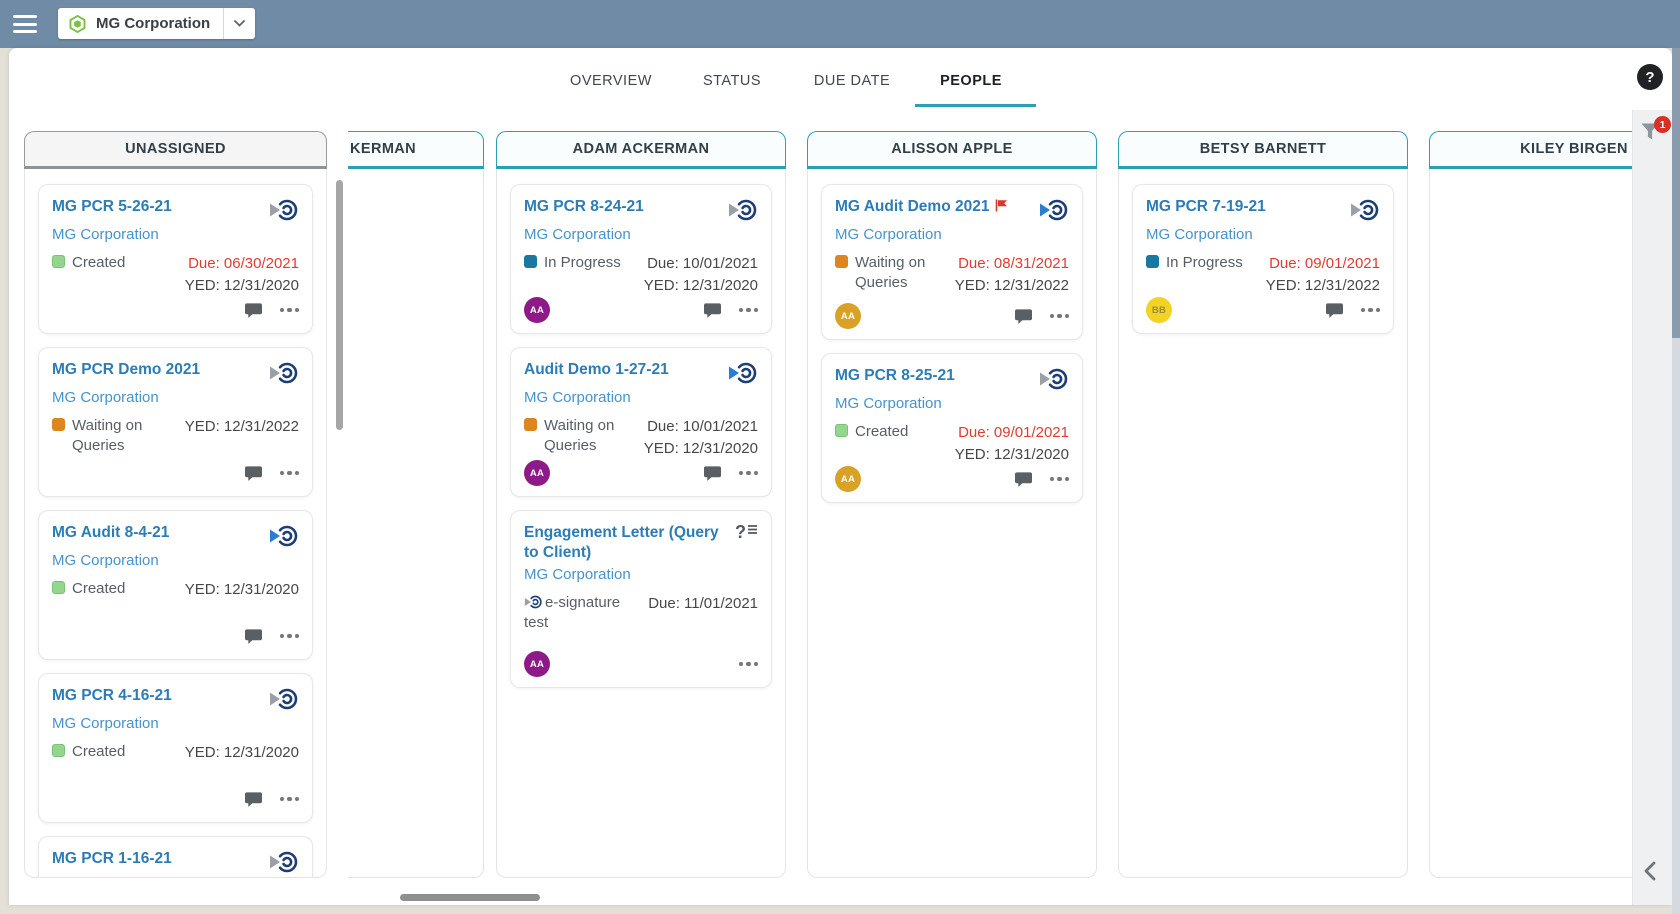 The image size is (1680, 914). What do you see at coordinates (126, 369) in the screenshot?
I see `engagement-title-link: MG PCR Demo 2021` at bounding box center [126, 369].